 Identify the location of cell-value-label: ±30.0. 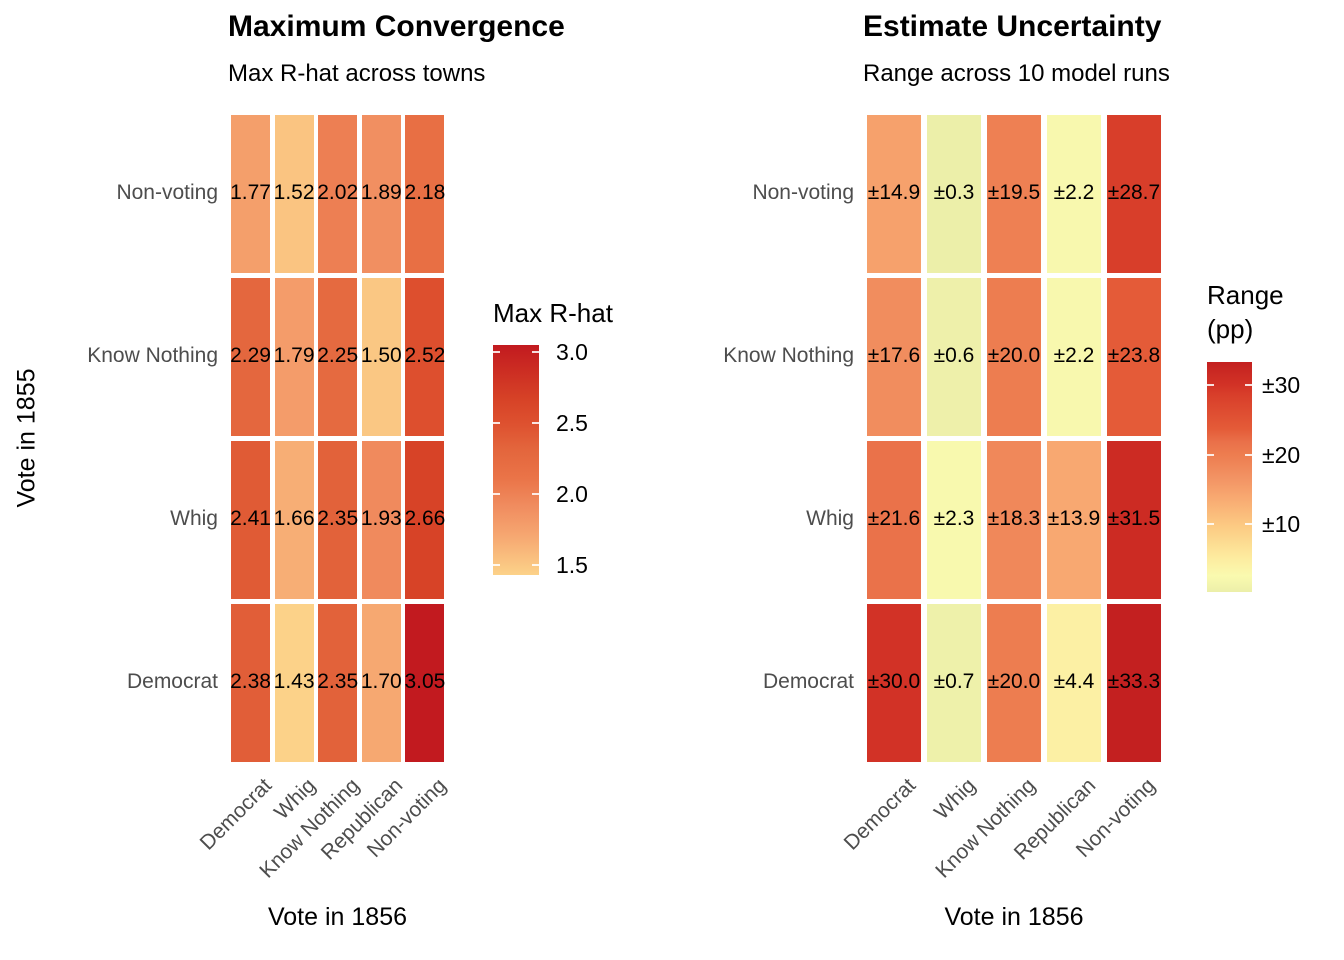
(894, 681).